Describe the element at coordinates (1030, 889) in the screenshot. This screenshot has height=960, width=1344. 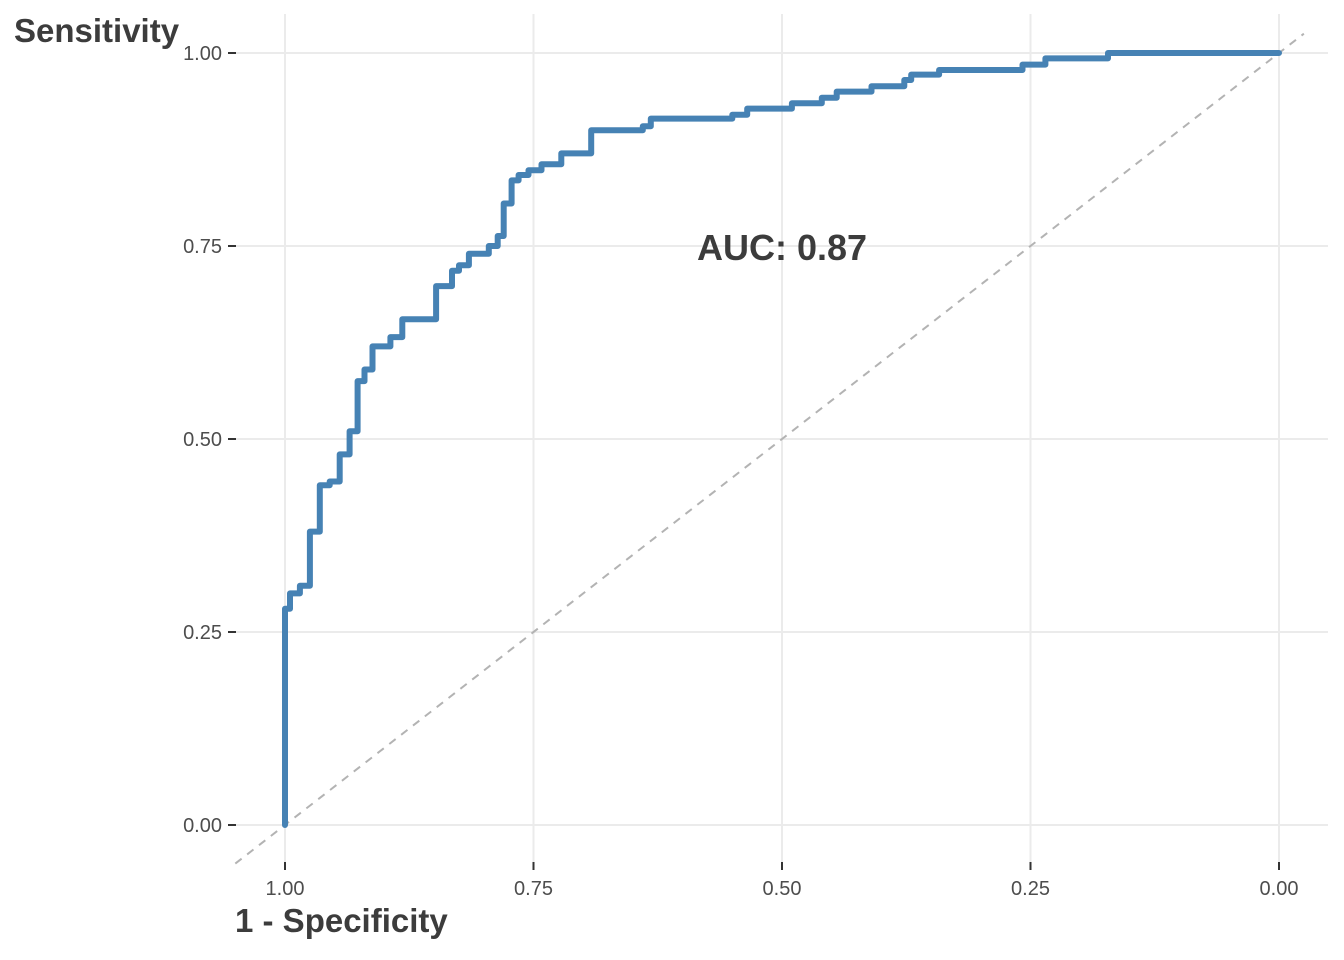
I see `x-tick-label: 0.25` at that location.